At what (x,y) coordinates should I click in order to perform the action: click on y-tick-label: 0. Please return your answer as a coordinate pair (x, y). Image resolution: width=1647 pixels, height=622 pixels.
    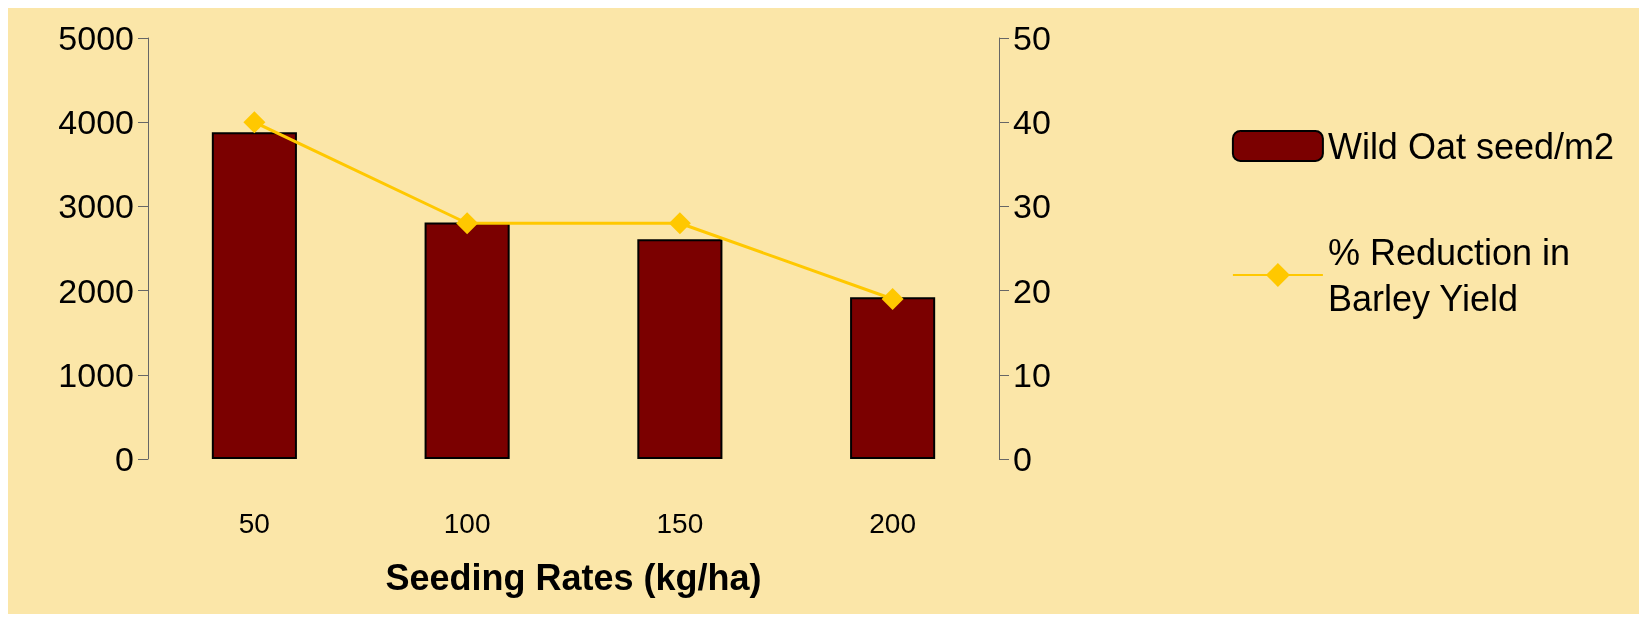
    Looking at the image, I should click on (124, 459).